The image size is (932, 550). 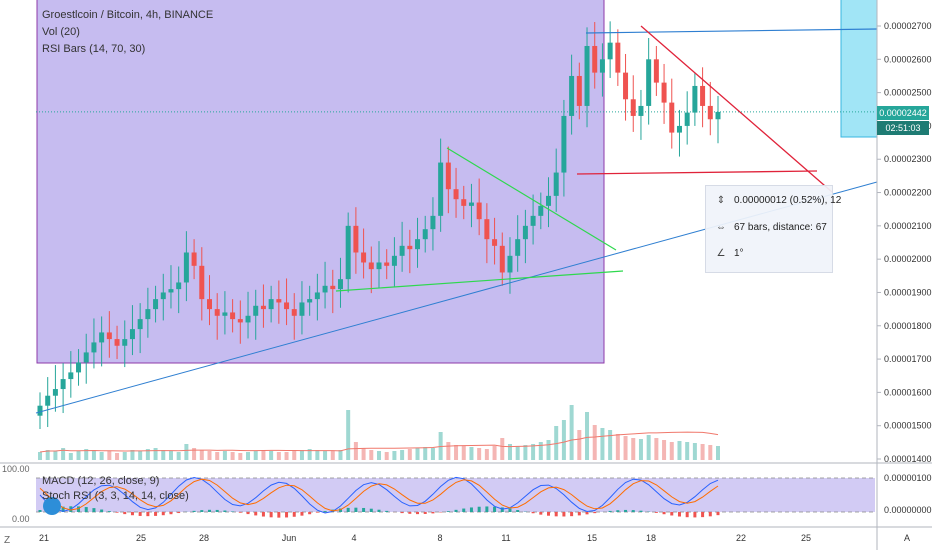 I want to click on macd-legend: MACD (12, 26, close, 9), so click(x=101, y=481).